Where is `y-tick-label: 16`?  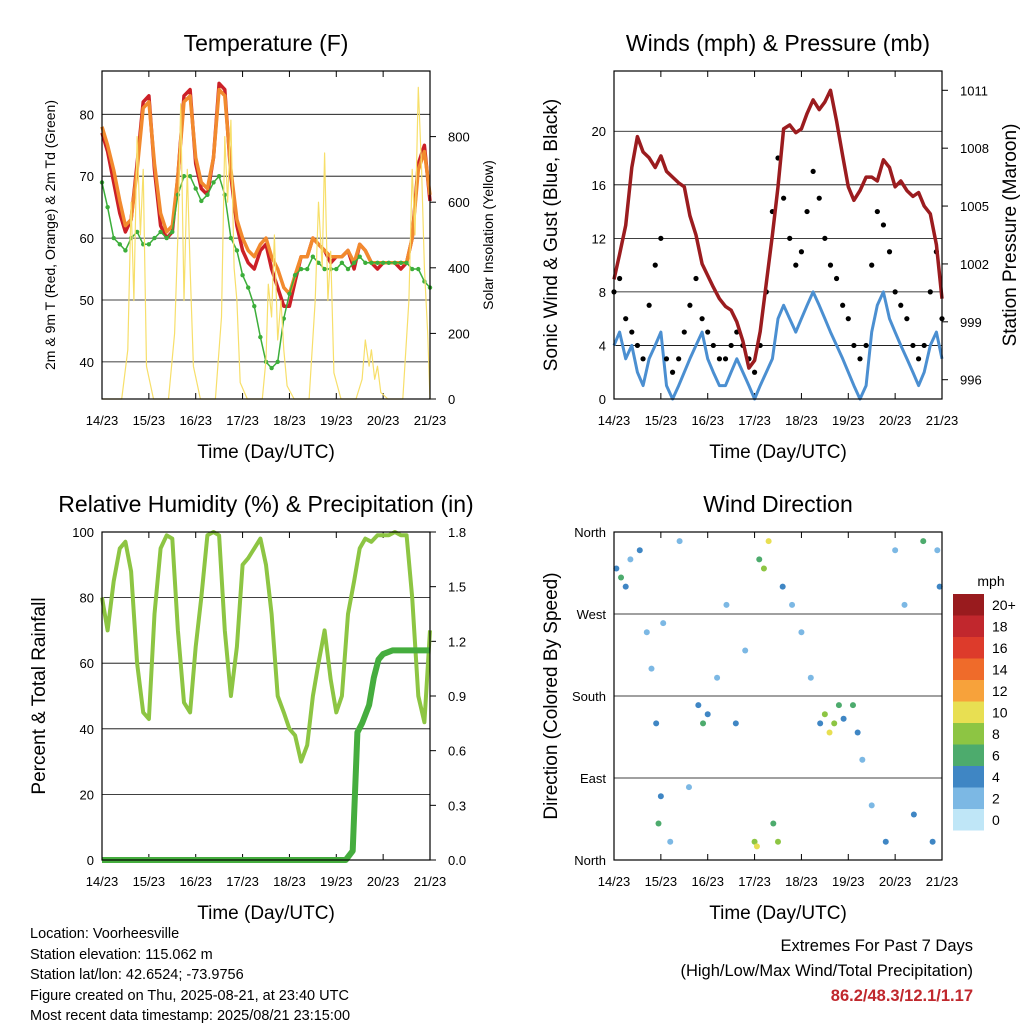 y-tick-label: 16 is located at coordinates (599, 185).